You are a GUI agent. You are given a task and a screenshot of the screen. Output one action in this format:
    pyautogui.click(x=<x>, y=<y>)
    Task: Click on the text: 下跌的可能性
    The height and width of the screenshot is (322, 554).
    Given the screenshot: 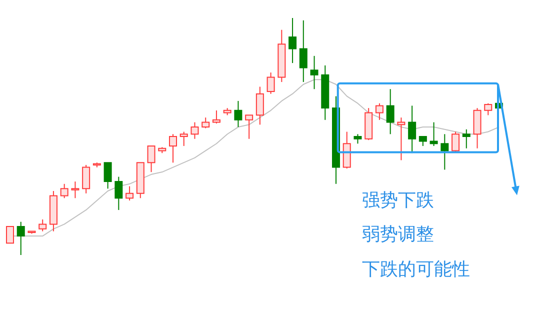 What is the action you would take?
    pyautogui.click(x=416, y=270)
    